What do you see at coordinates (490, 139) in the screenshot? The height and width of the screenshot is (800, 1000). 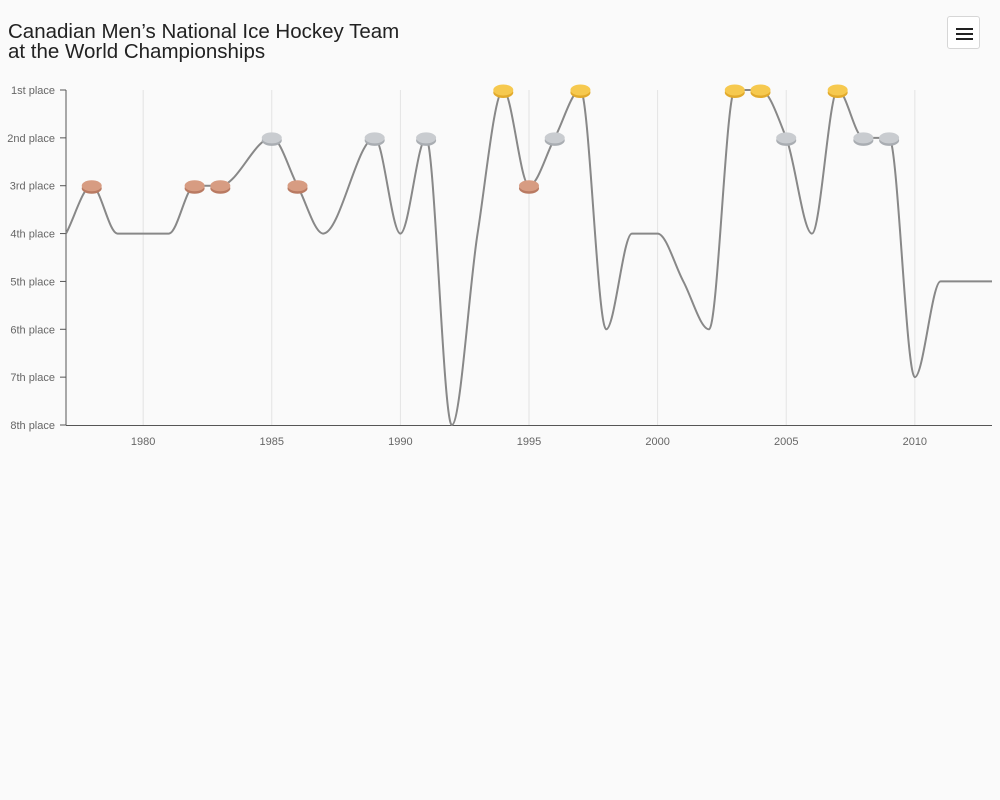 I see `medal-markers` at bounding box center [490, 139].